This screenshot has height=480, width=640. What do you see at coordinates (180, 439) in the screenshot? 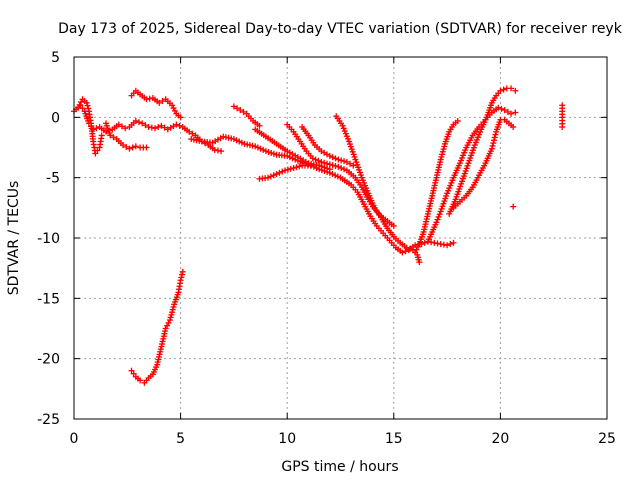
I see `x-tick-label: 5` at bounding box center [180, 439].